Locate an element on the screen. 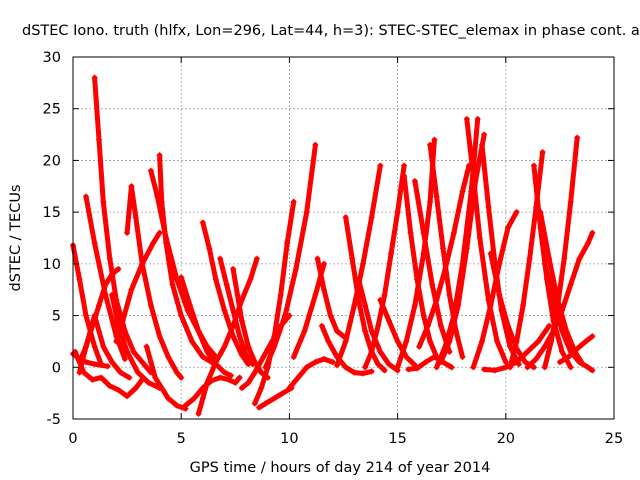 Image resolution: width=640 pixels, height=480 pixels. x-tick-label: 5 is located at coordinates (181, 439).